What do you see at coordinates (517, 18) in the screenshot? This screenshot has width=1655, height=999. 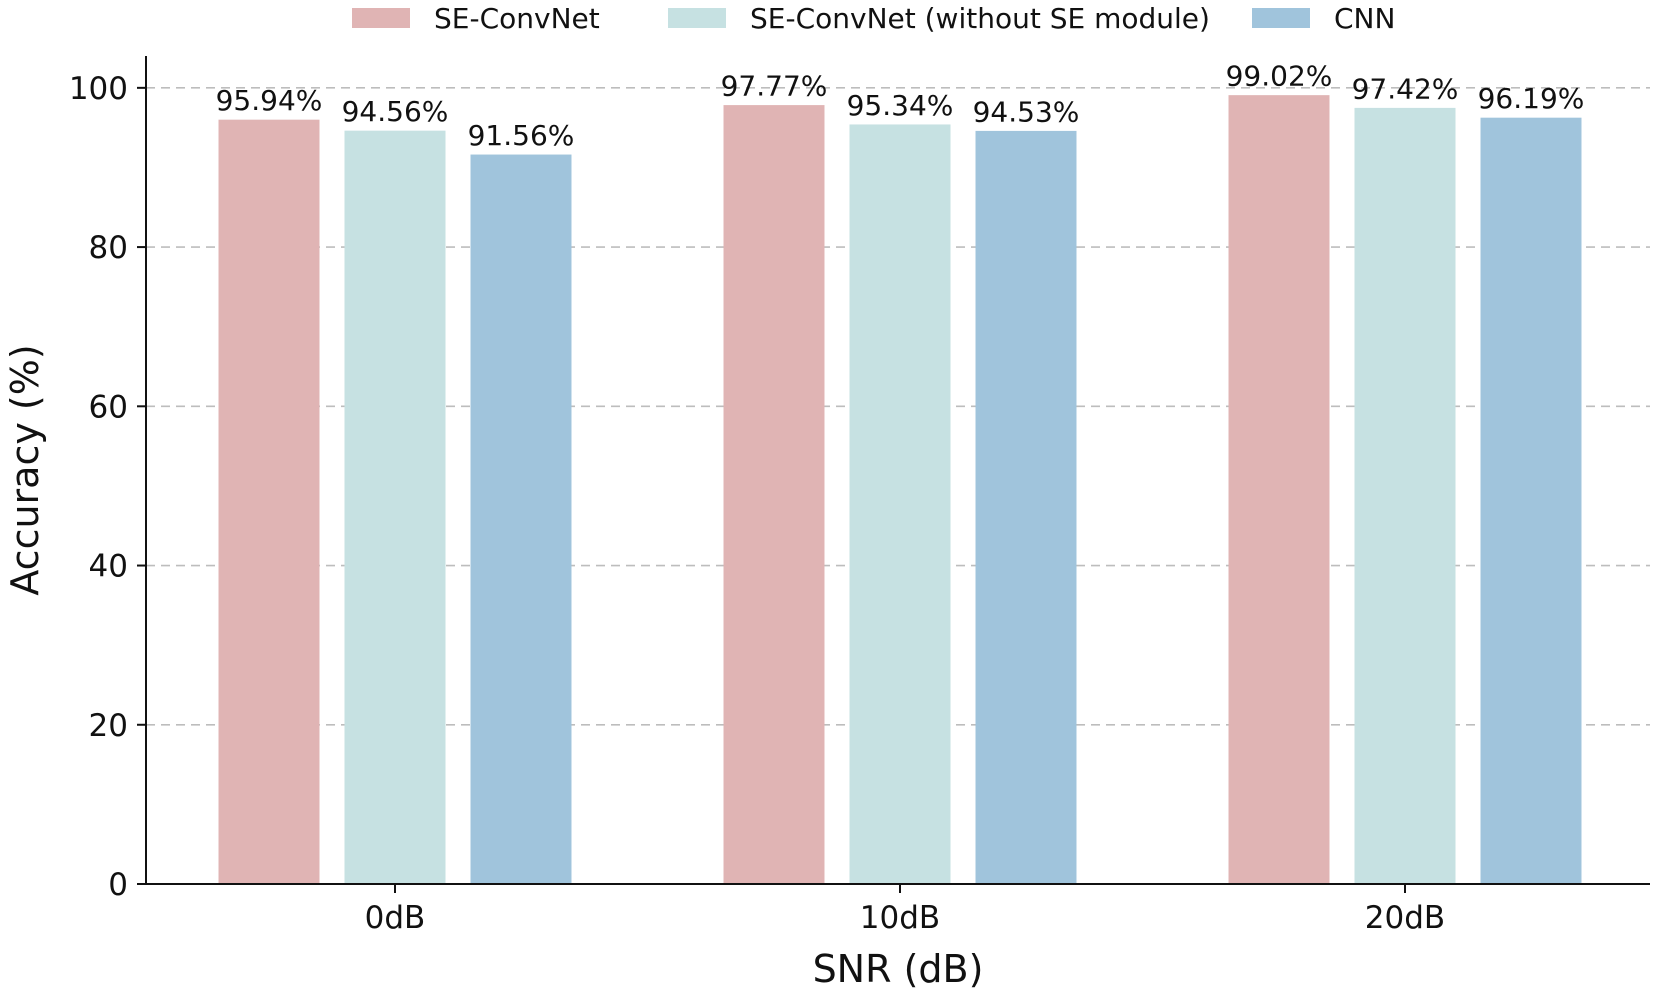 I see `legend-label-s0: SE-ConvNet` at bounding box center [517, 18].